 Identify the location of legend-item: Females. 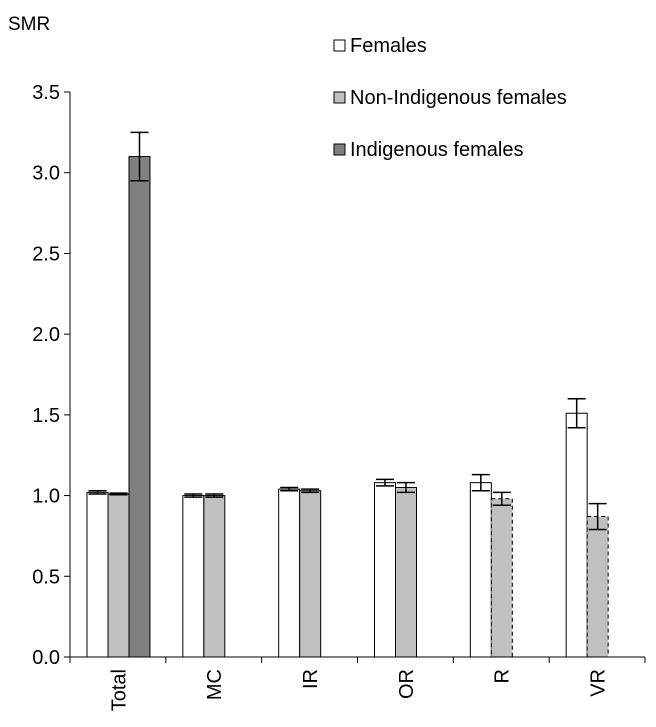
(380, 46).